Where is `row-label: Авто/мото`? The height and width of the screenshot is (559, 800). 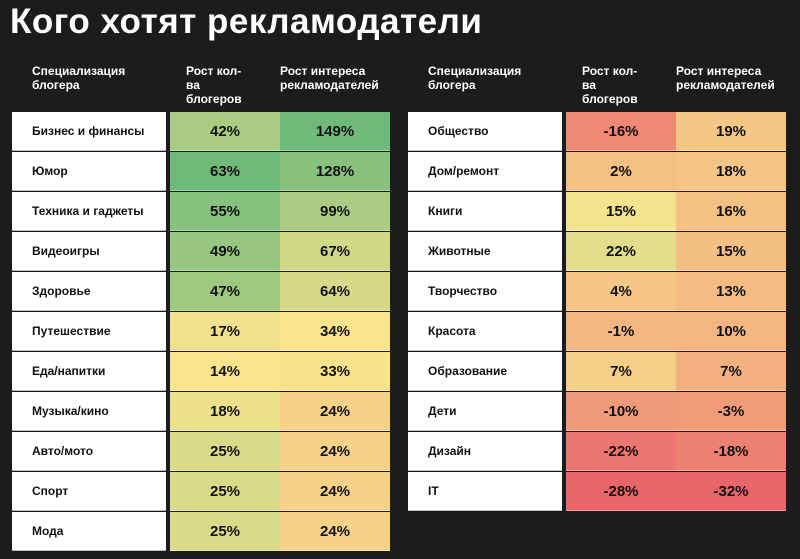 row-label: Авто/мото is located at coordinates (89, 451).